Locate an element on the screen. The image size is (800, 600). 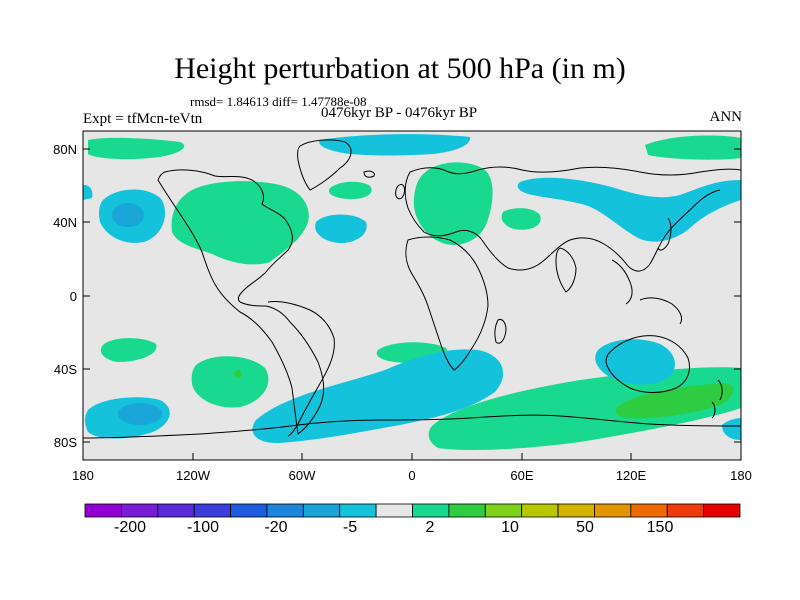
y-tick-label: 40S is located at coordinates (65, 369).